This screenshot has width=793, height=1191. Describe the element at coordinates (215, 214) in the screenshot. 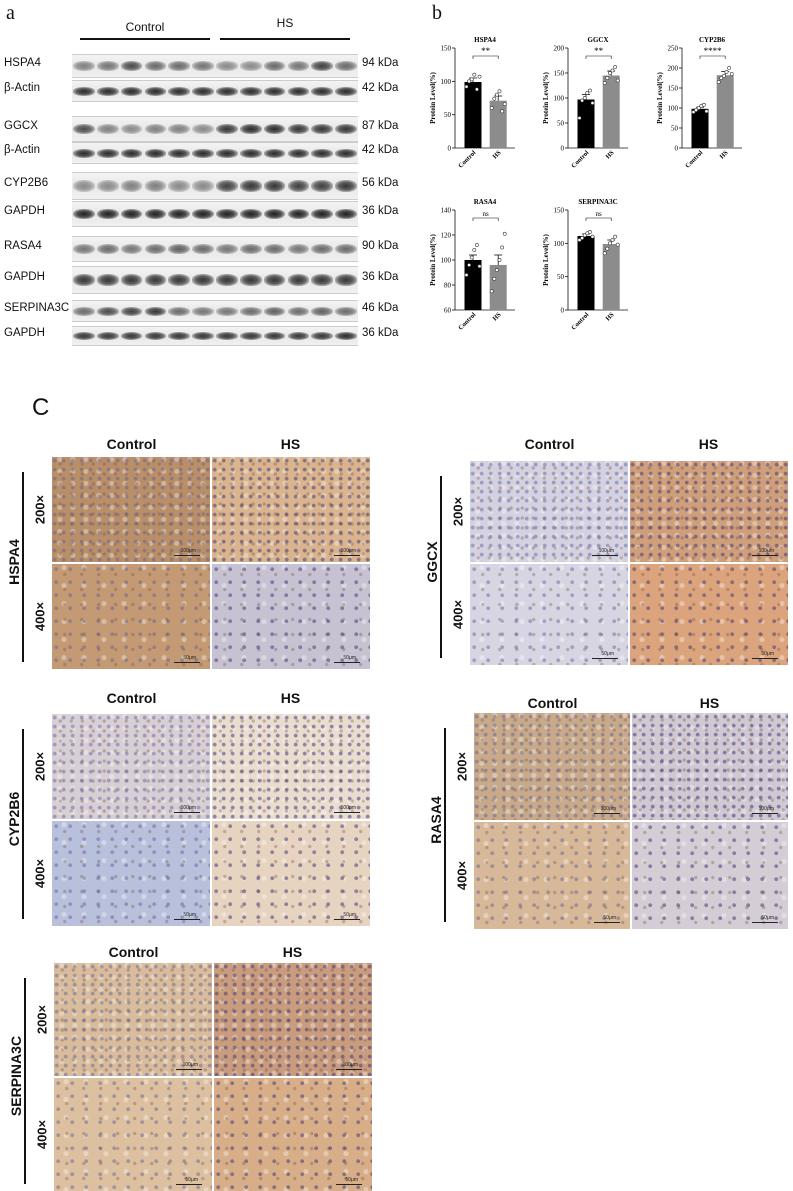

I see `western-blot-strip` at that location.